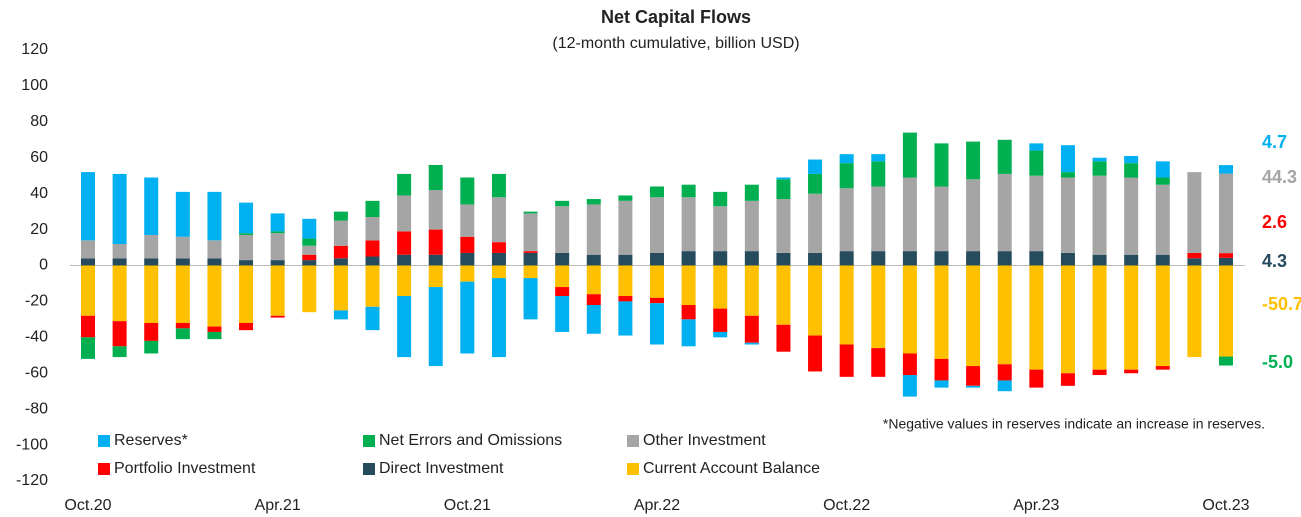  I want to click on end-label: 4.3, so click(1274, 261).